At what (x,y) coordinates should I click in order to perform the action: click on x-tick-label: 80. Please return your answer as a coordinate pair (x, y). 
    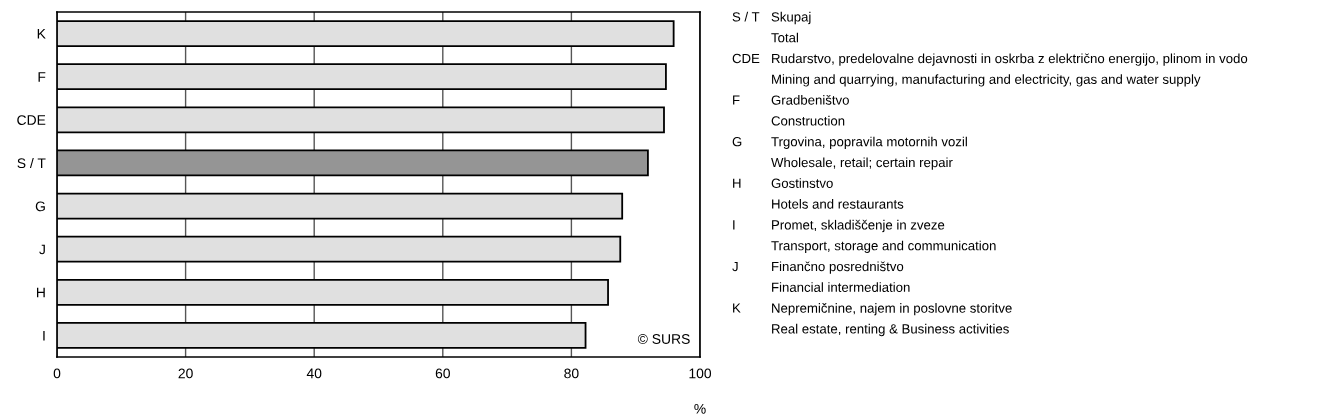
    Looking at the image, I should click on (571, 373).